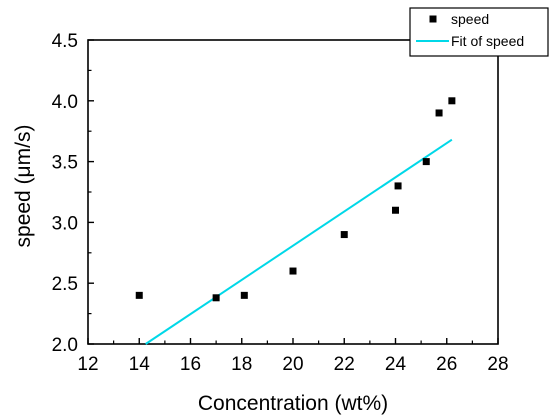  What do you see at coordinates (396, 364) in the screenshot?
I see `x-tick-label: 24` at bounding box center [396, 364].